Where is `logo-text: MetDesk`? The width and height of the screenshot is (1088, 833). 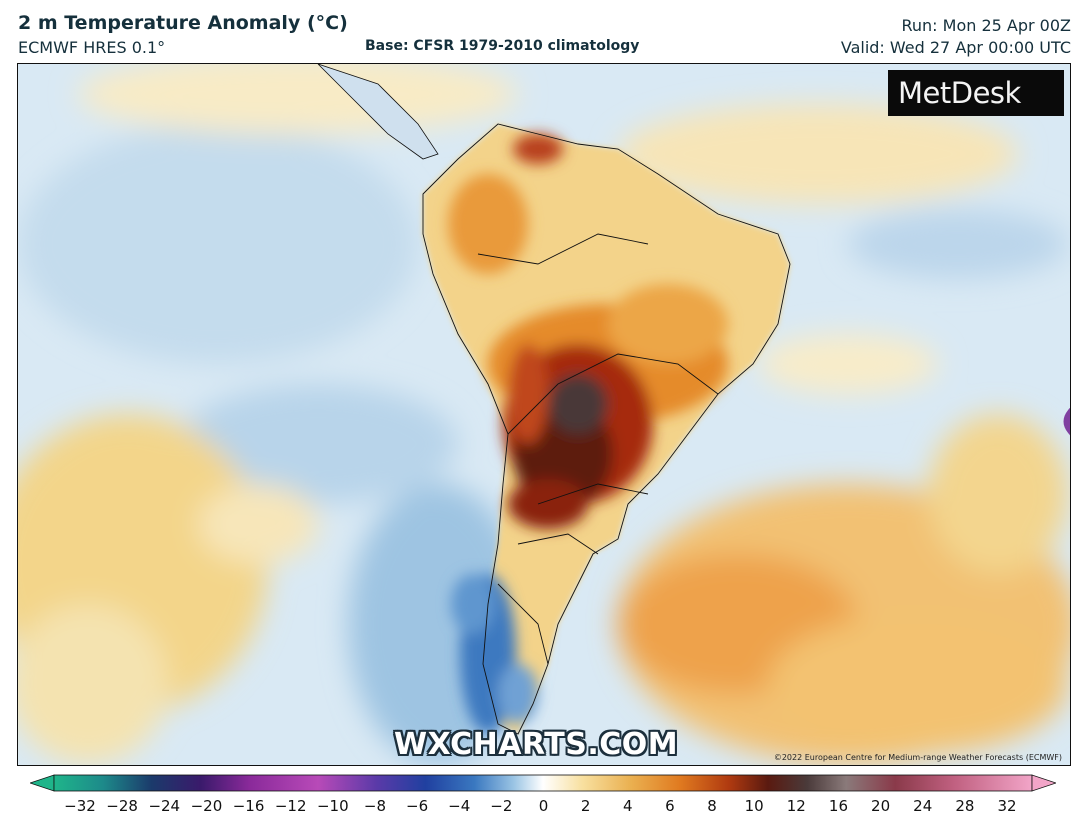
logo-text: MetDesk is located at coordinates (959, 93).